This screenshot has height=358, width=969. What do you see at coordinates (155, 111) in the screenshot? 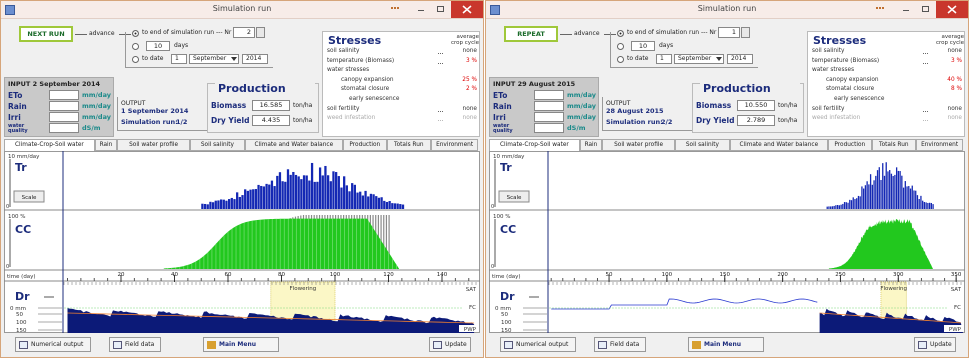
I see `output-date: 1 September 2014` at bounding box center [155, 111].